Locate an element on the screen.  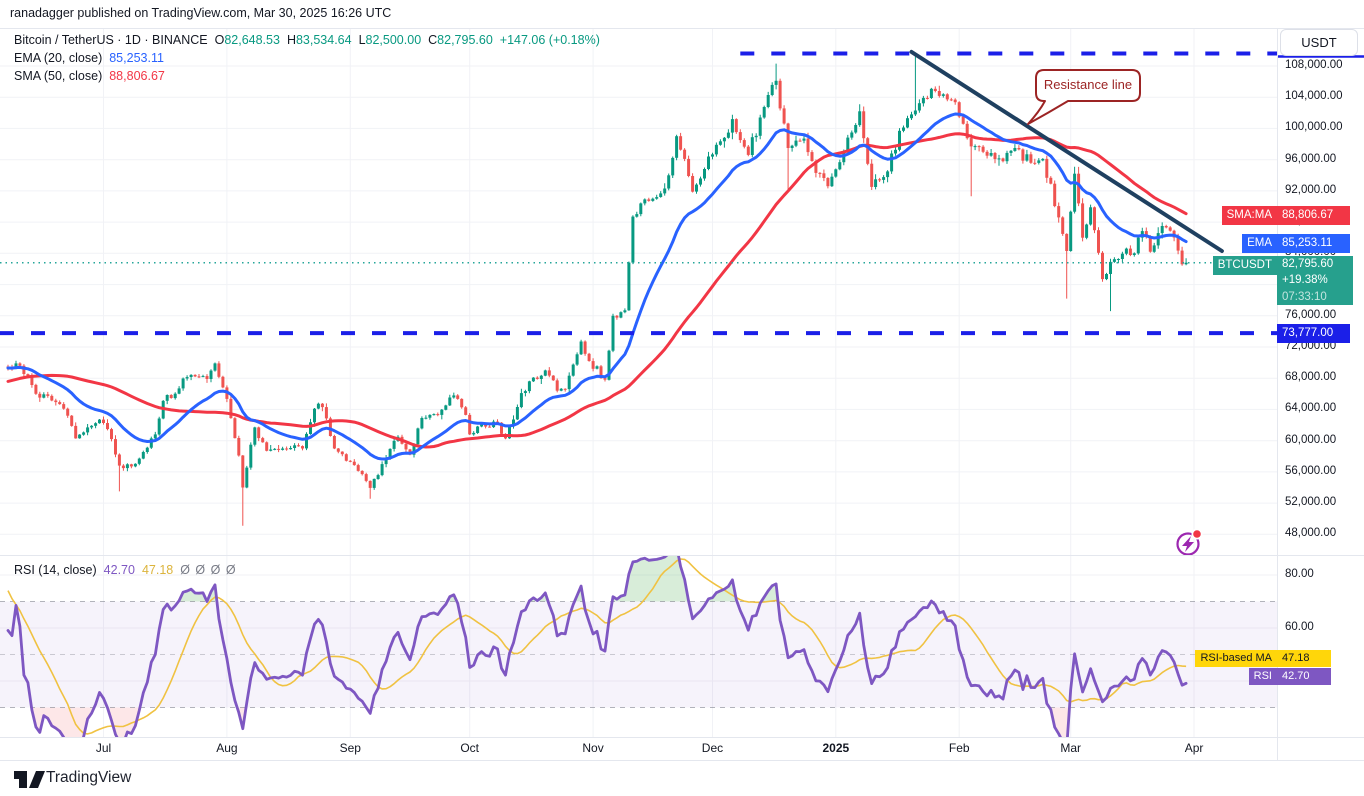
sma-legend-row: SMA (50, close) 88,806.67 is located at coordinates (89, 76).